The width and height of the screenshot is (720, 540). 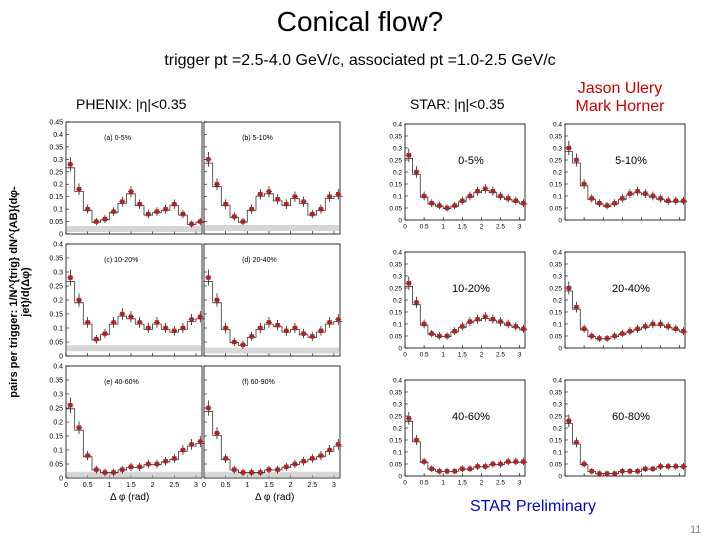 I want to click on phenix-y-tick-label: 0.2, so click(x=58, y=301).